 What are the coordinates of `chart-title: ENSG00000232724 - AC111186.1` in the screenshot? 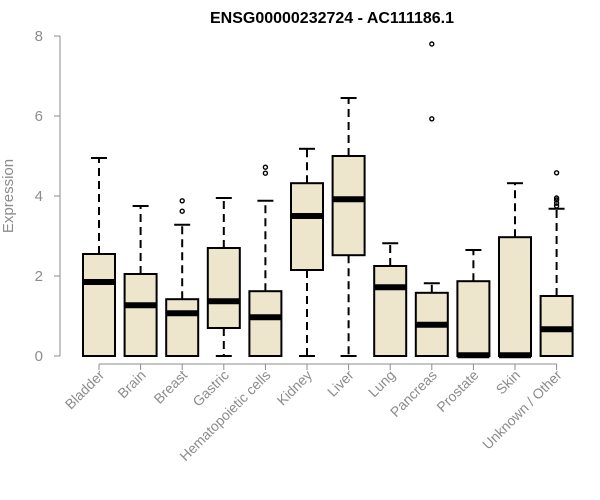 It's located at (332, 18).